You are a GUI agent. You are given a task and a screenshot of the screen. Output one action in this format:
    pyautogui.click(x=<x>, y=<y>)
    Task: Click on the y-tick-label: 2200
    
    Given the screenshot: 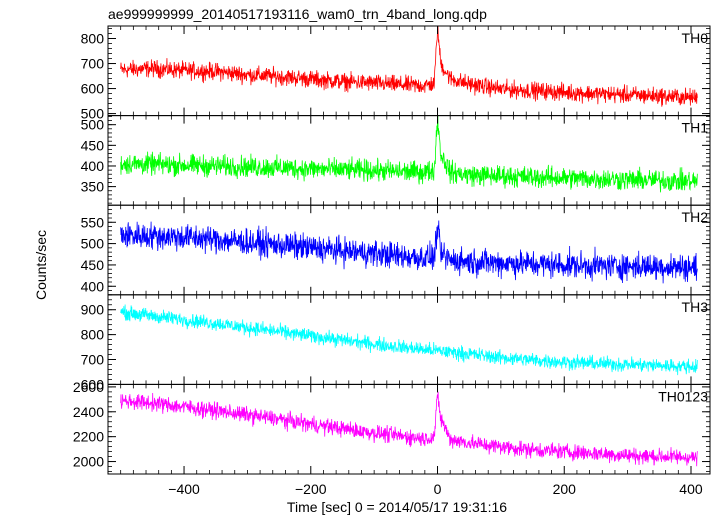 What is the action you would take?
    pyautogui.click(x=88, y=437)
    